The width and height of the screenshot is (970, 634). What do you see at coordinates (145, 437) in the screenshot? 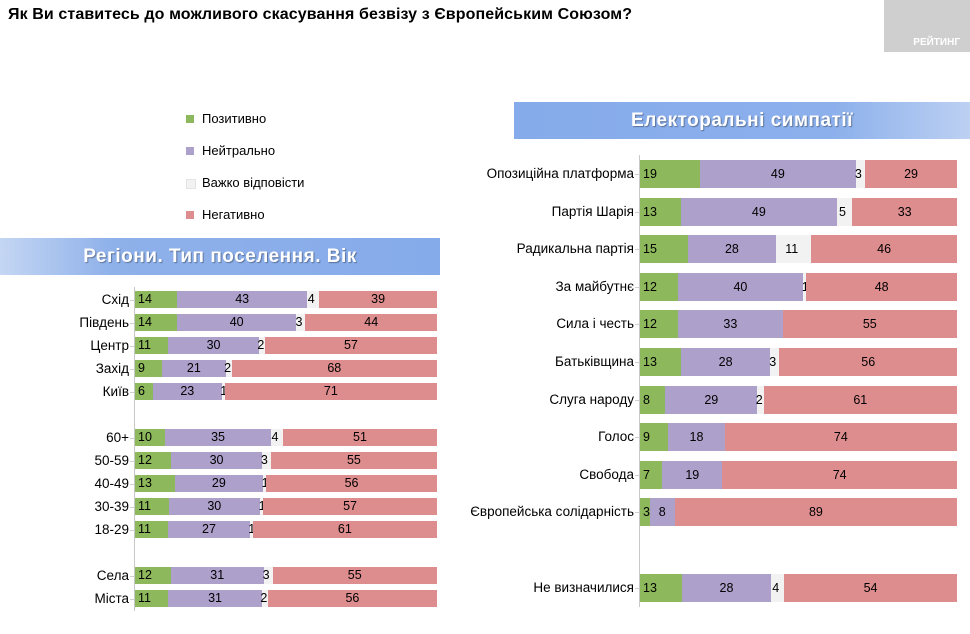
I see `data-label-positive: 10` at bounding box center [145, 437].